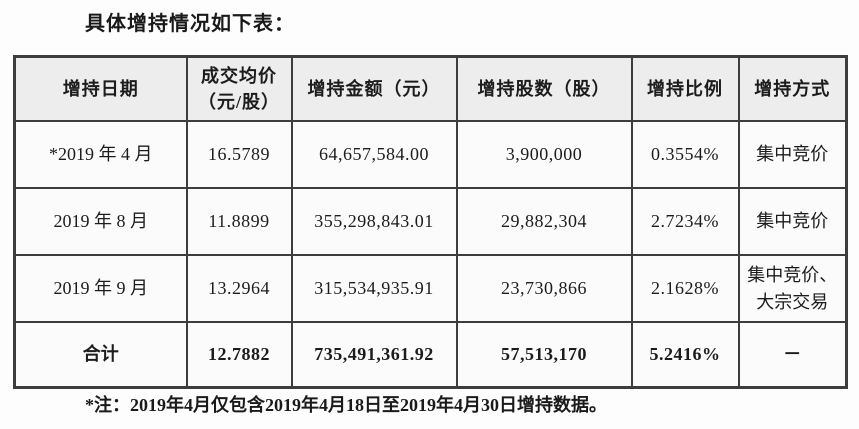 This screenshot has width=859, height=429. What do you see at coordinates (685, 288) in the screenshot?
I see `cell-ratio: 2.1628%` at bounding box center [685, 288].